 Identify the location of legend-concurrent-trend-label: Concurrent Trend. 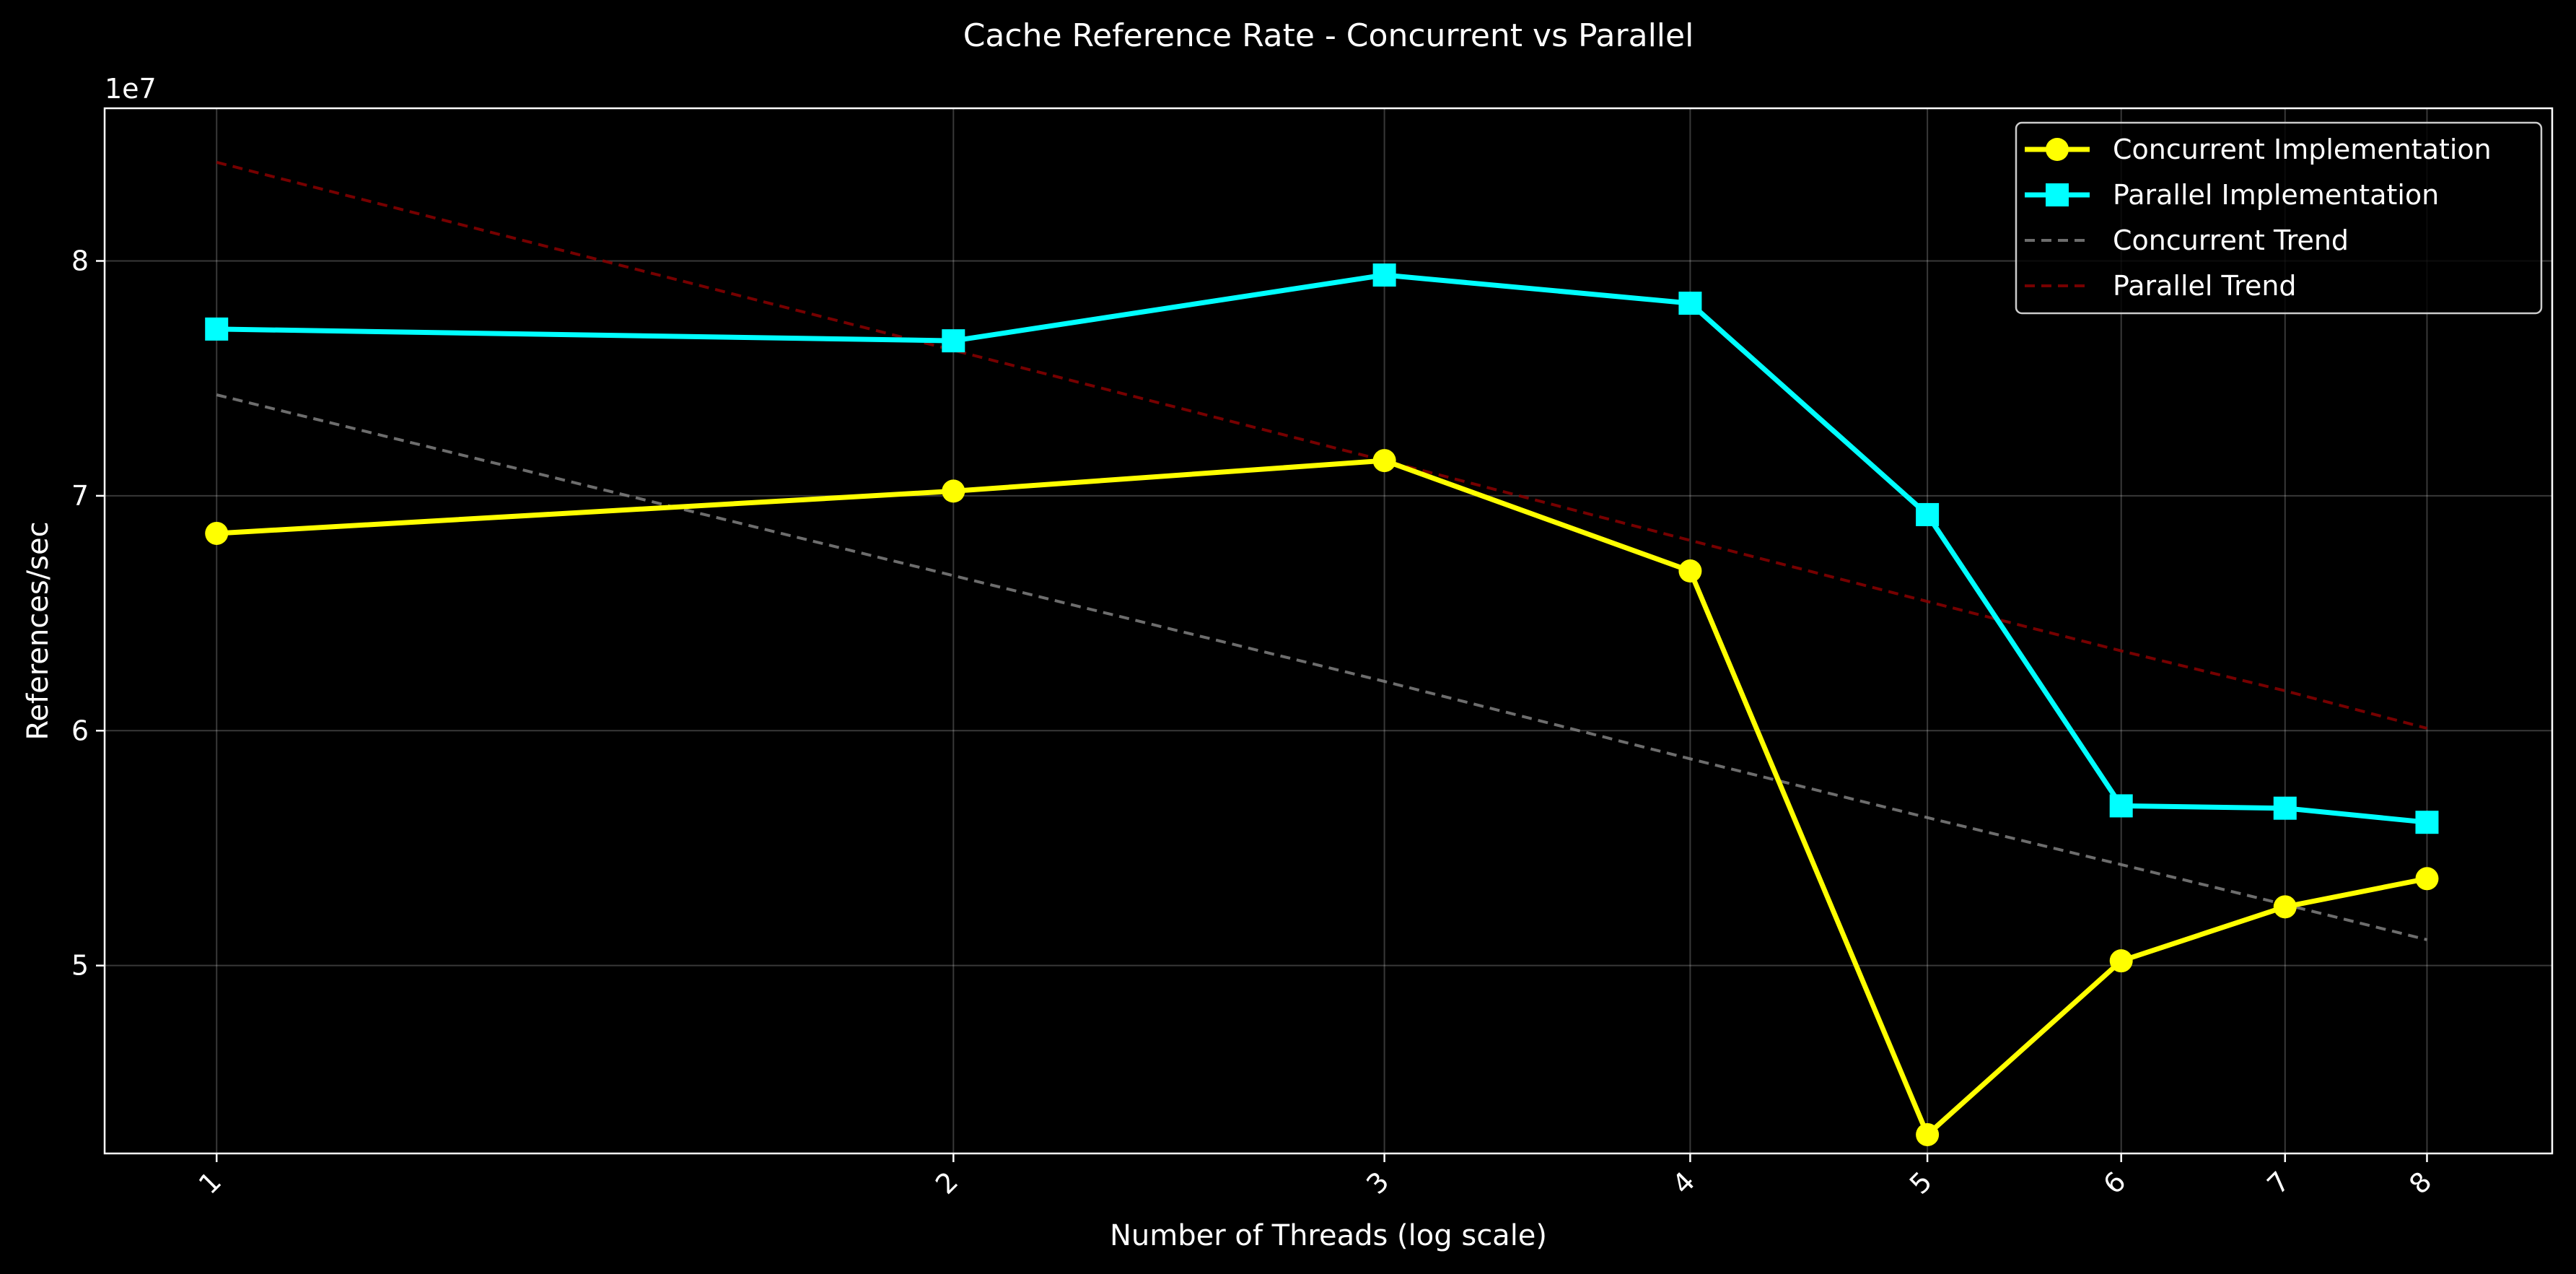
(2231, 240).